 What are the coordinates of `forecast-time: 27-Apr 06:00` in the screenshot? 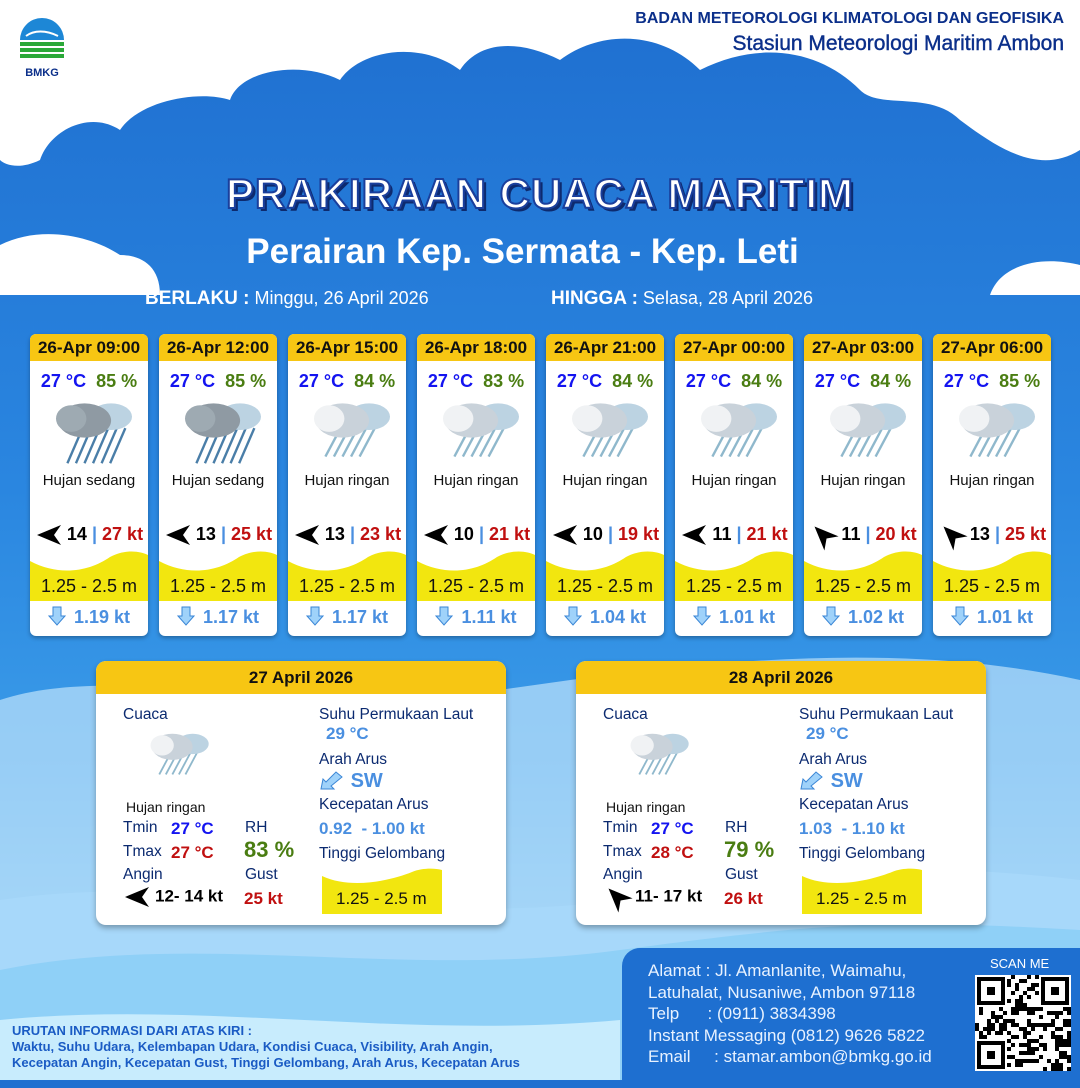 It's located at (992, 347).